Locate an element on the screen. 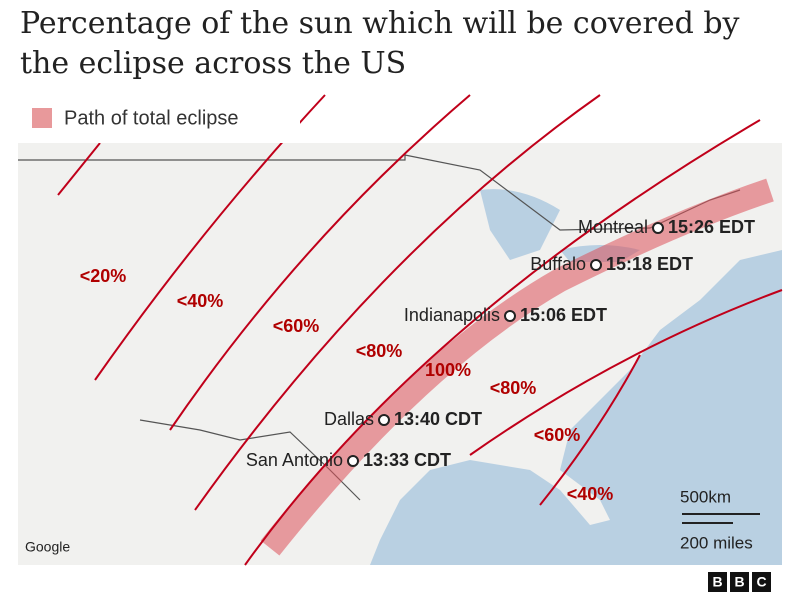 The width and height of the screenshot is (800, 596). great-lakes is located at coordinates (560, 225).